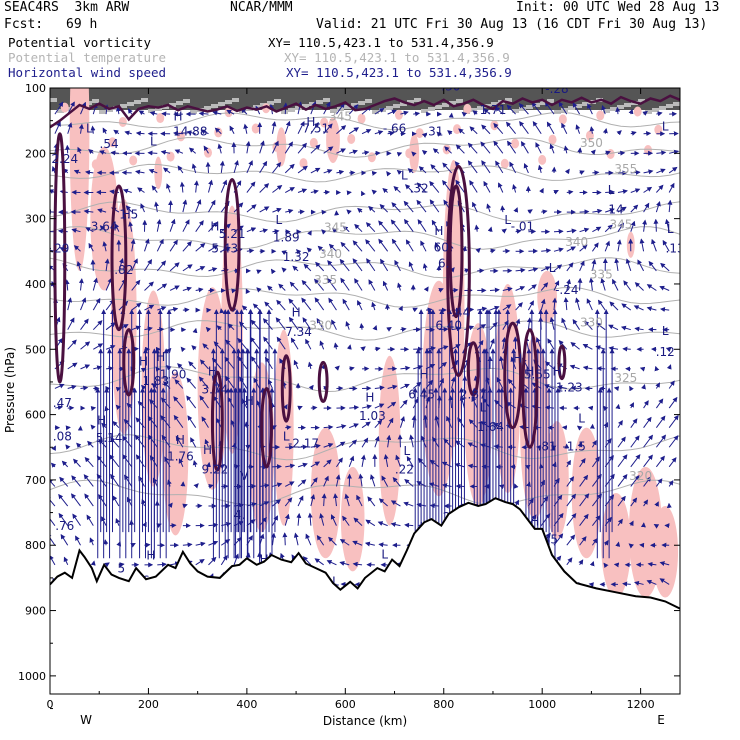 The image size is (740, 740). I want to click on theta-label: 335, so click(601, 275).